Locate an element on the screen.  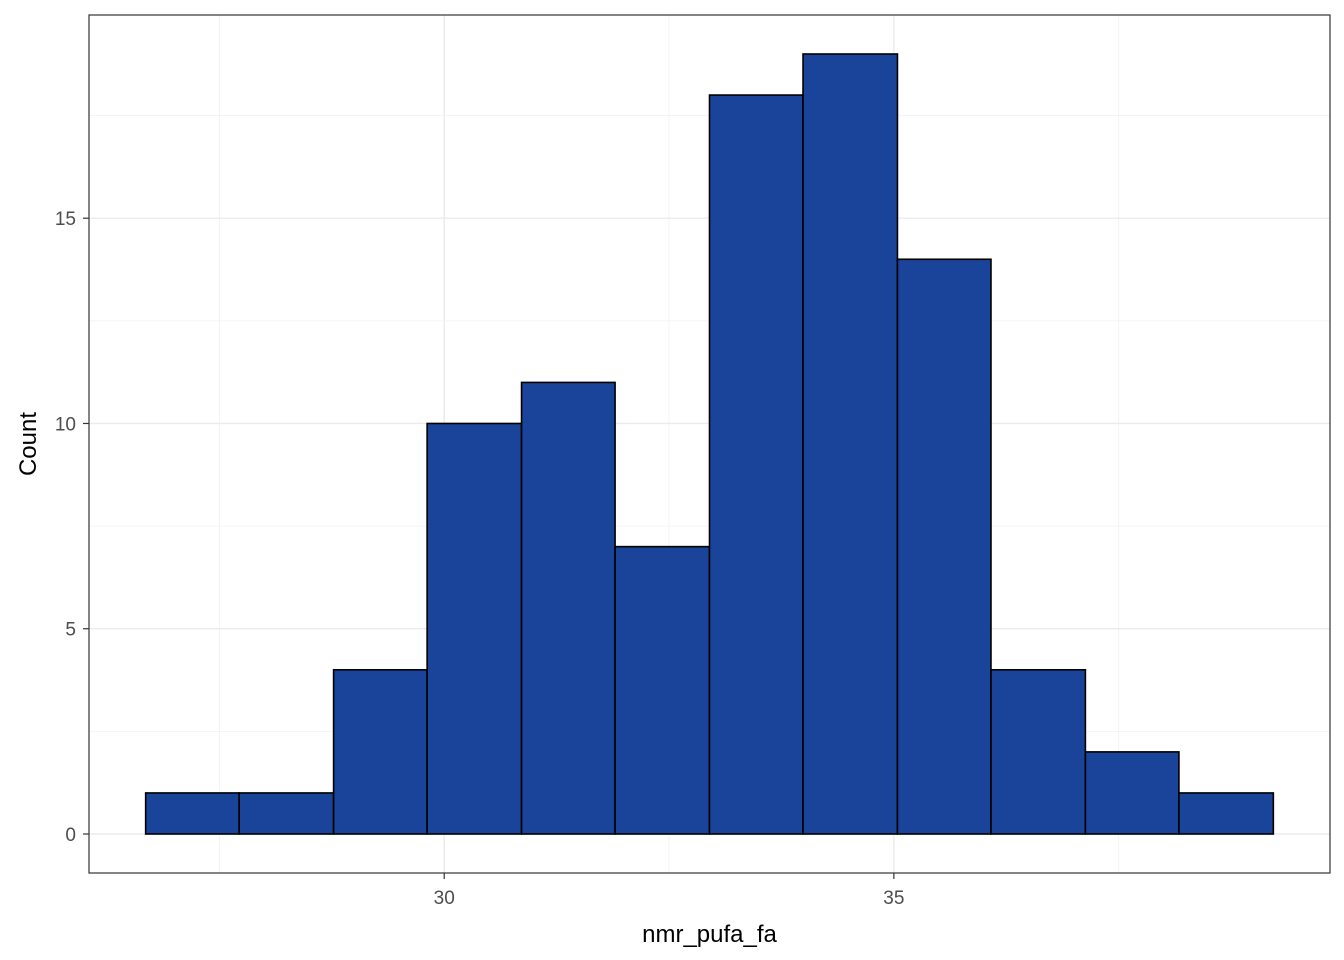
y-tick-label: 5 is located at coordinates (70, 630).